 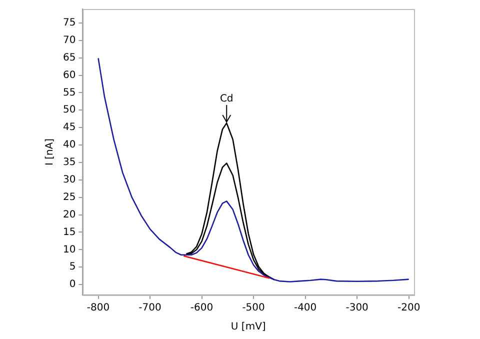 I want to click on y-tick-label: 0, so click(x=72, y=284).